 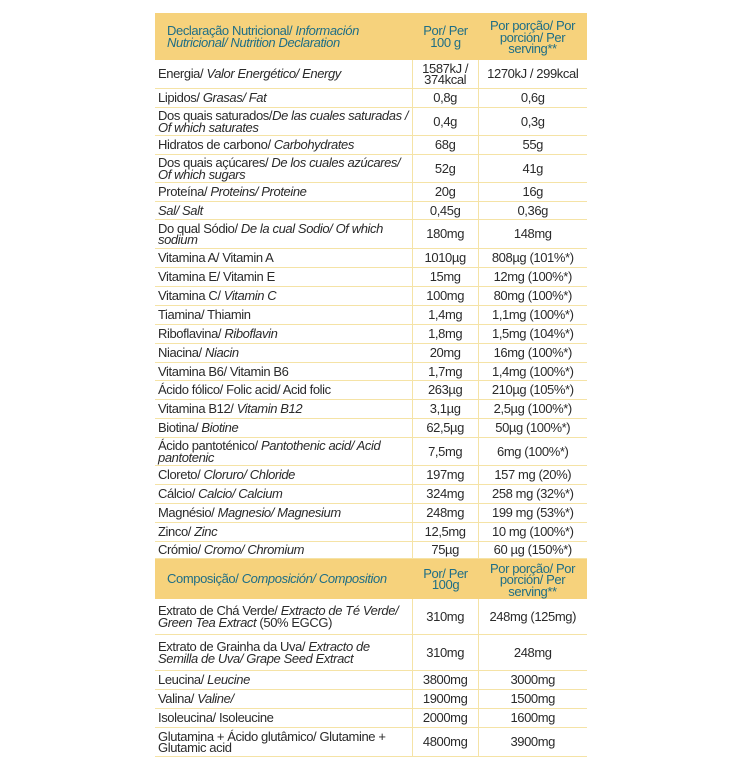 What do you see at coordinates (215, 162) in the screenshot?
I see `label-segment: Dos quais açúcares/` at bounding box center [215, 162].